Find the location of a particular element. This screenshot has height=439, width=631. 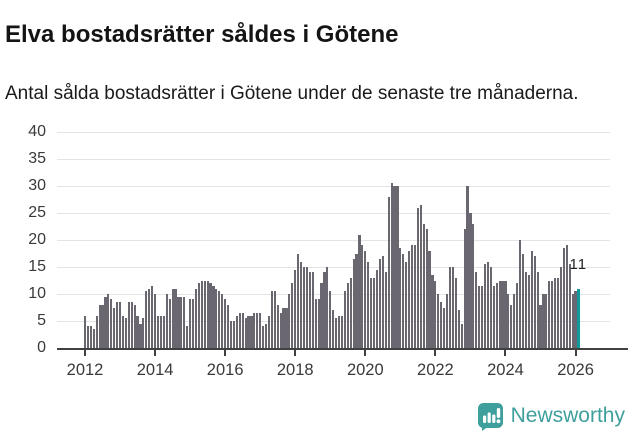

bar-latest is located at coordinates (578, 318).